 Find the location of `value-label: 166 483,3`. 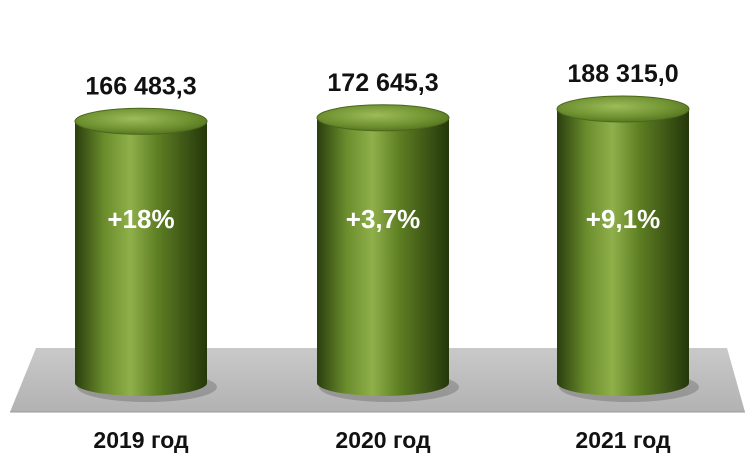

value-label: 166 483,3 is located at coordinates (140, 86).